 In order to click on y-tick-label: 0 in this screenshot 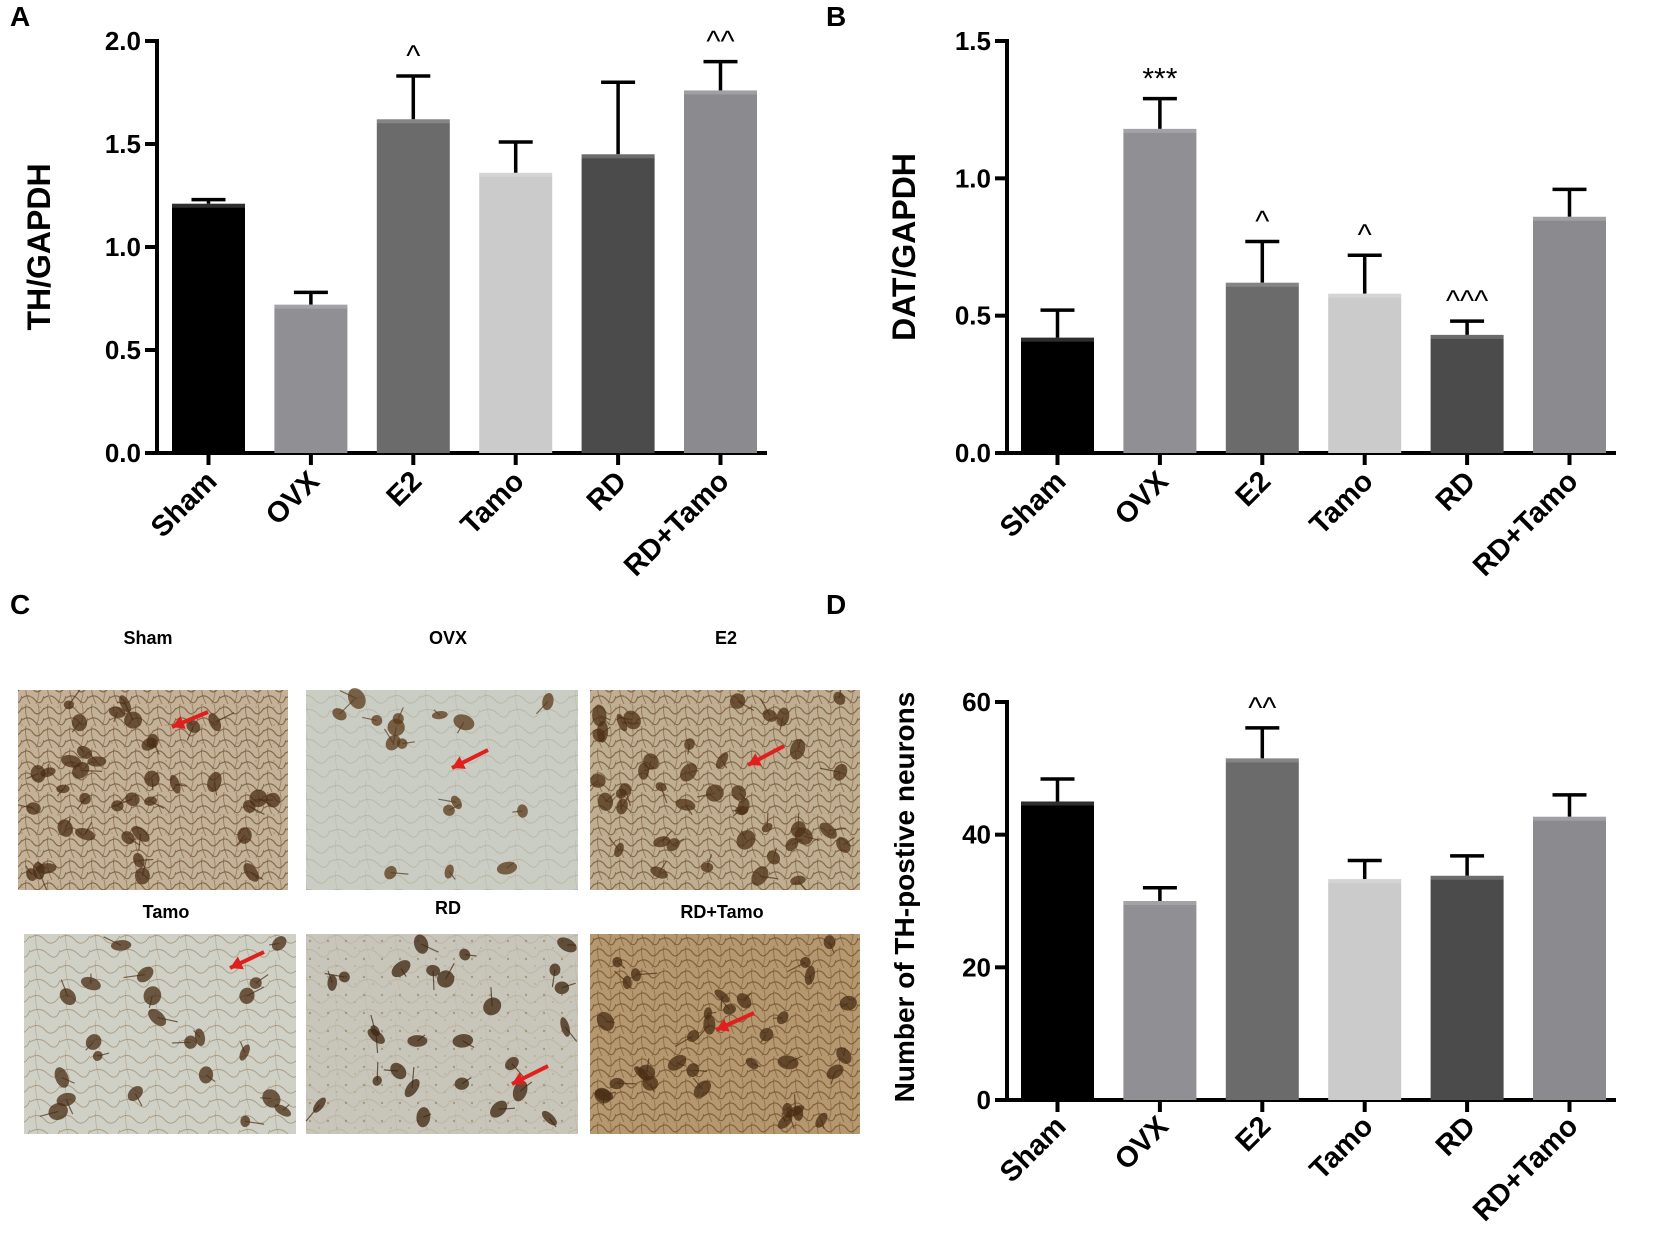, I will do `click(984, 1100)`.